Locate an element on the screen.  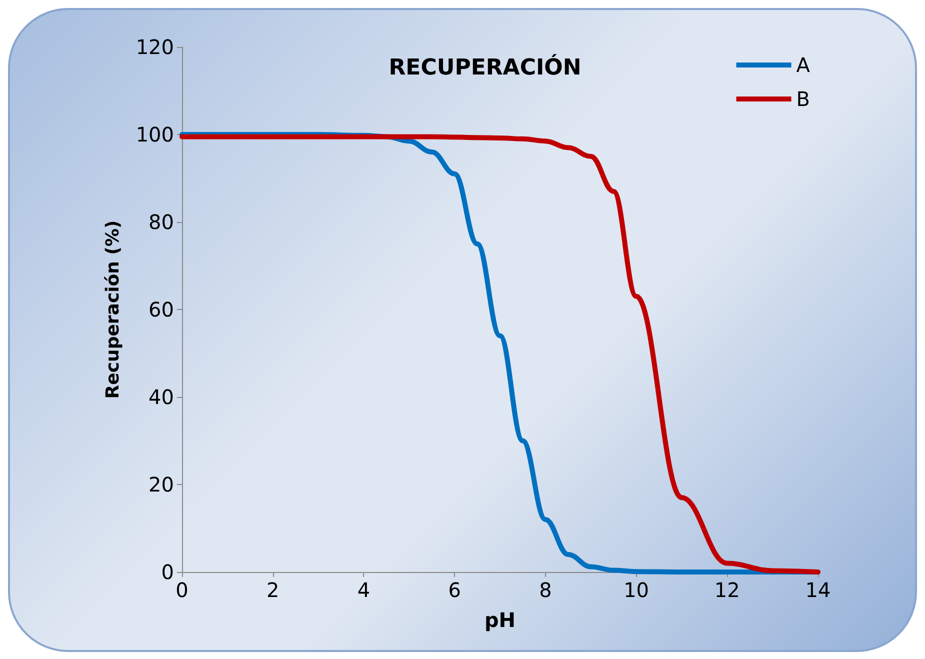
y-tick-label: 0 is located at coordinates (167, 572).